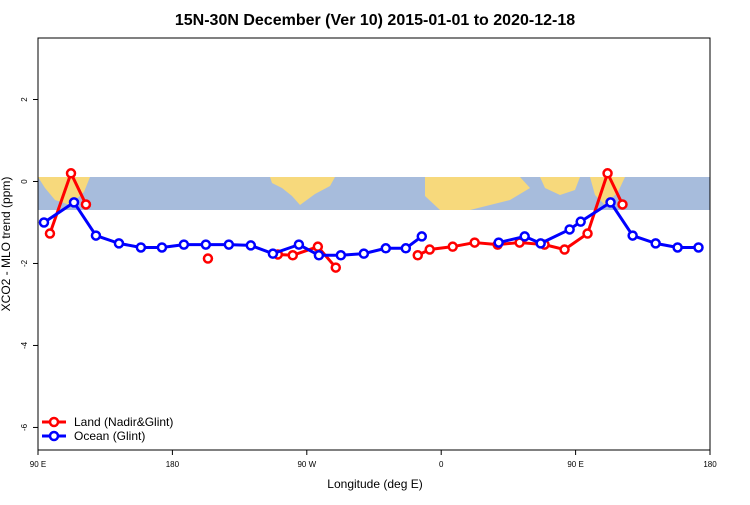  I want to click on x-axis-label: Longitude (deg E), so click(374, 484).